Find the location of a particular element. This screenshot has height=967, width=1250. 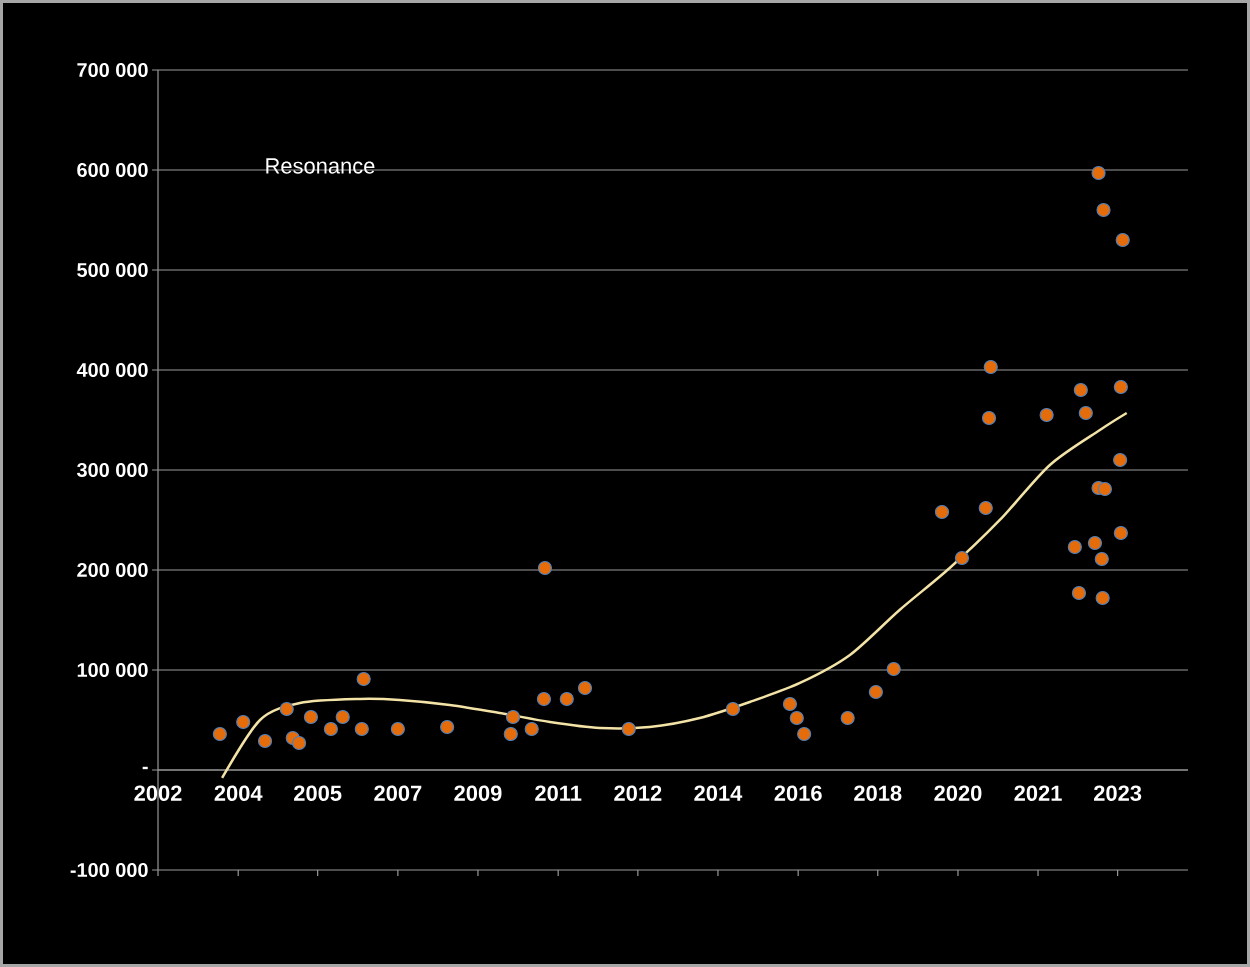

y-tick-label: 500 000 is located at coordinates (112, 270).